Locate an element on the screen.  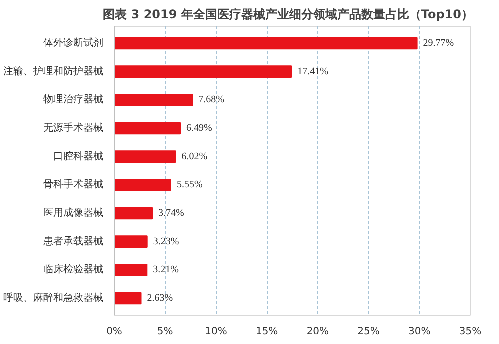
chart-title: 图表 3 2019 年全国医疗器械产业细分领域产品数量占比（Top10） is located at coordinates (288, 15).